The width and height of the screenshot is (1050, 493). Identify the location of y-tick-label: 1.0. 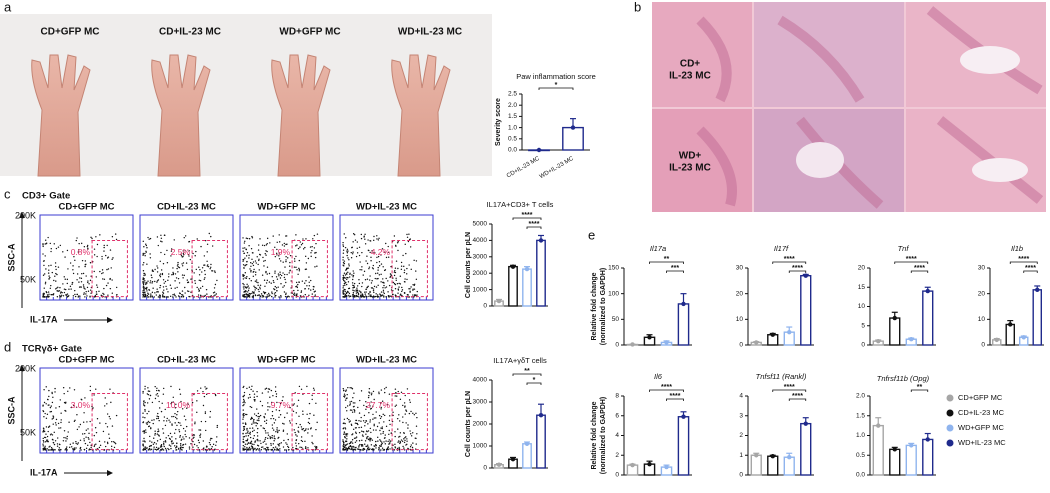
(512, 127).